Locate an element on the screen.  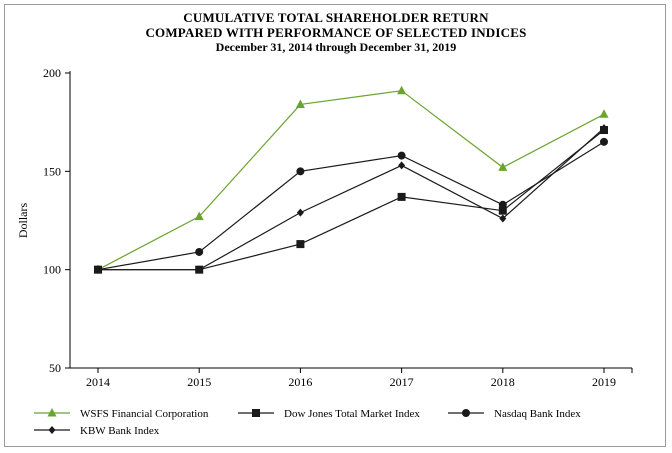
x-tick-label: 2015 is located at coordinates (199, 382).